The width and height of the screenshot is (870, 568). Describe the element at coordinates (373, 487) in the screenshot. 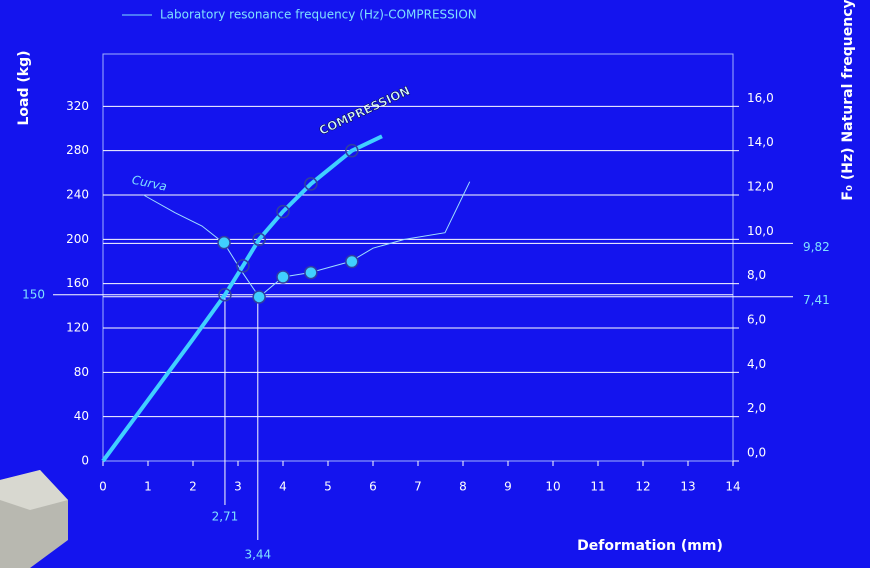

I see `x-tick-label: 6` at that location.